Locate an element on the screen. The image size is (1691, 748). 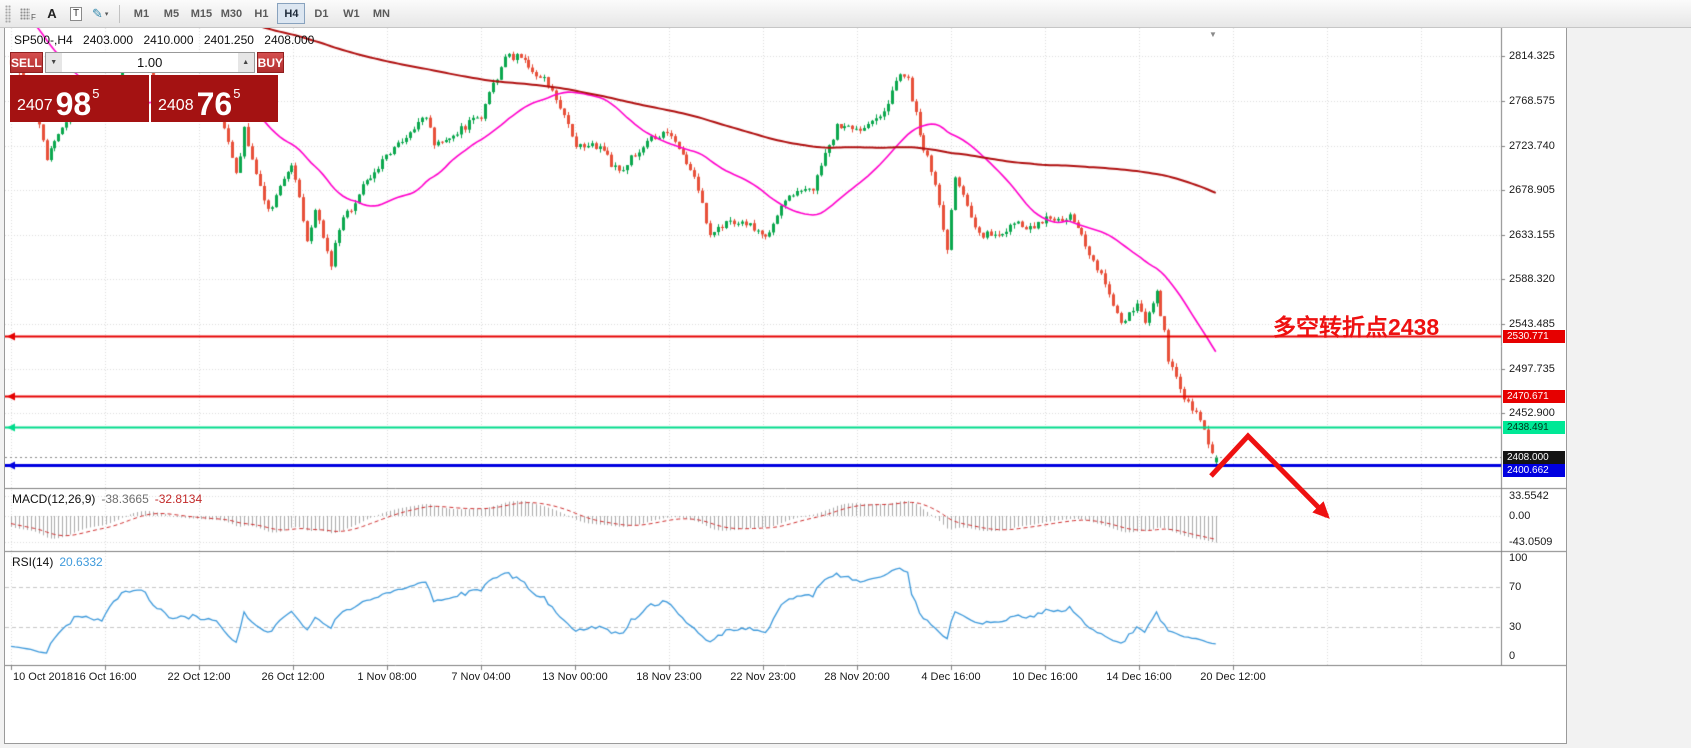
timeframe-button-m1: M1 is located at coordinates (141, 13).